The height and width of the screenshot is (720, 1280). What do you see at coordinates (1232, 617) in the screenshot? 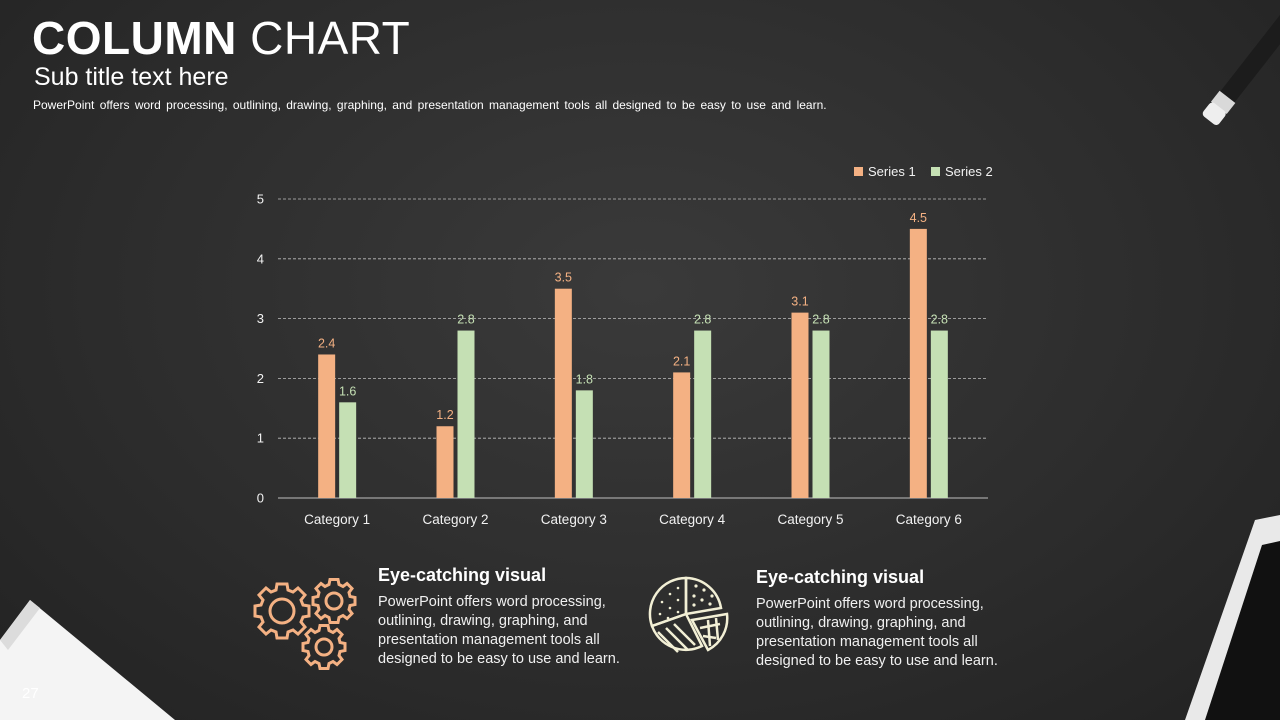
I see `phone-decoration` at bounding box center [1232, 617].